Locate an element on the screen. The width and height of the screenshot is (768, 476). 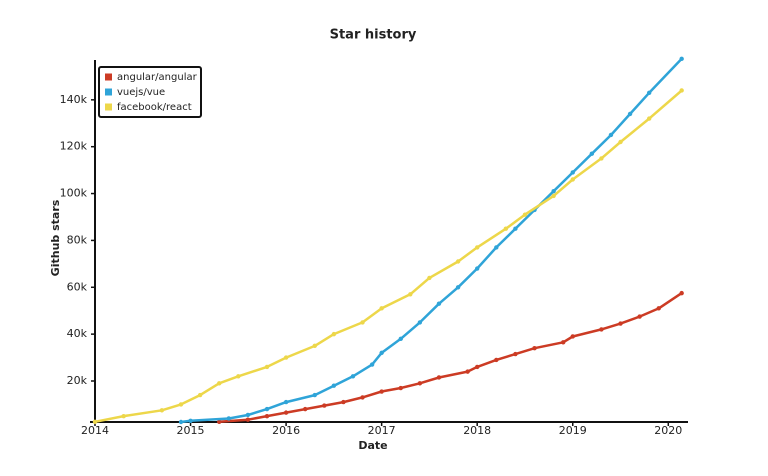
legend-box is located at coordinates (150, 92).